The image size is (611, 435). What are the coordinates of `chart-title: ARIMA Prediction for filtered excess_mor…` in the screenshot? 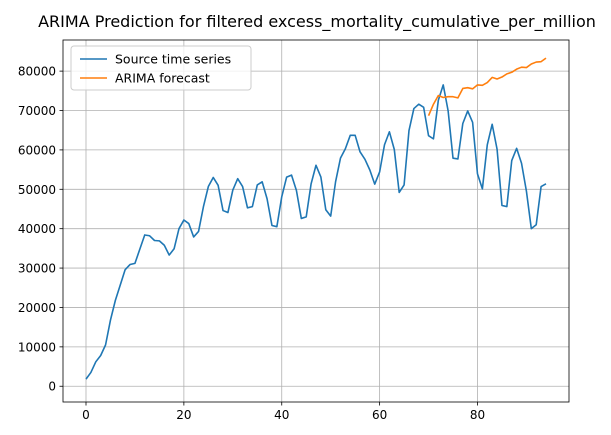 It's located at (317, 22).